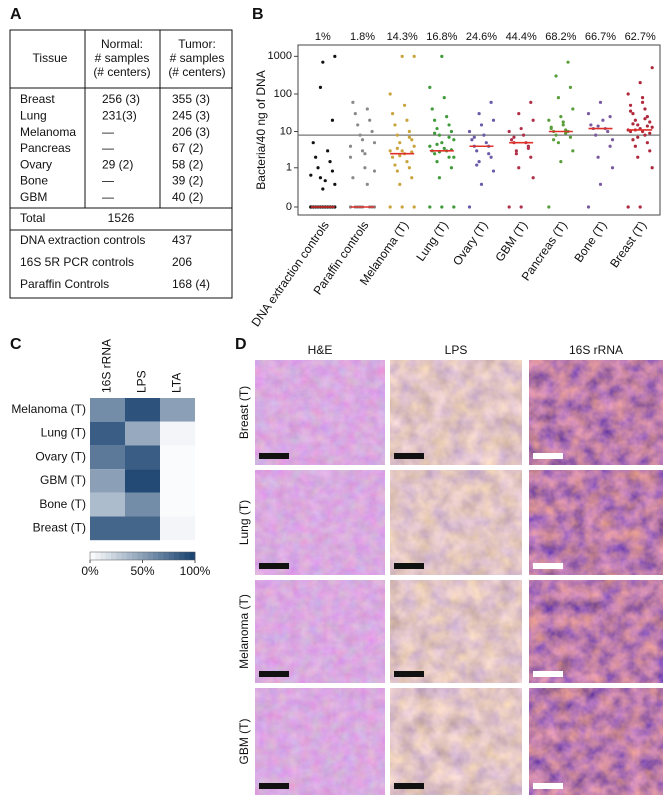 This screenshot has width=670, height=805. Describe the element at coordinates (182, 262) in the screenshot. I see `table-cell: 206` at that location.